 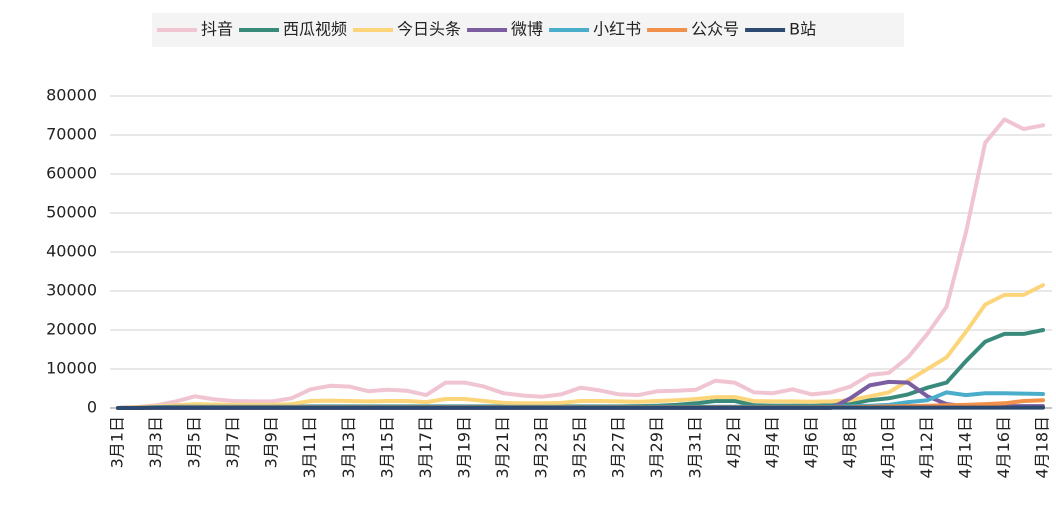 What do you see at coordinates (232, 442) in the screenshot?
I see `x-tick-label: 3月7日` at bounding box center [232, 442].